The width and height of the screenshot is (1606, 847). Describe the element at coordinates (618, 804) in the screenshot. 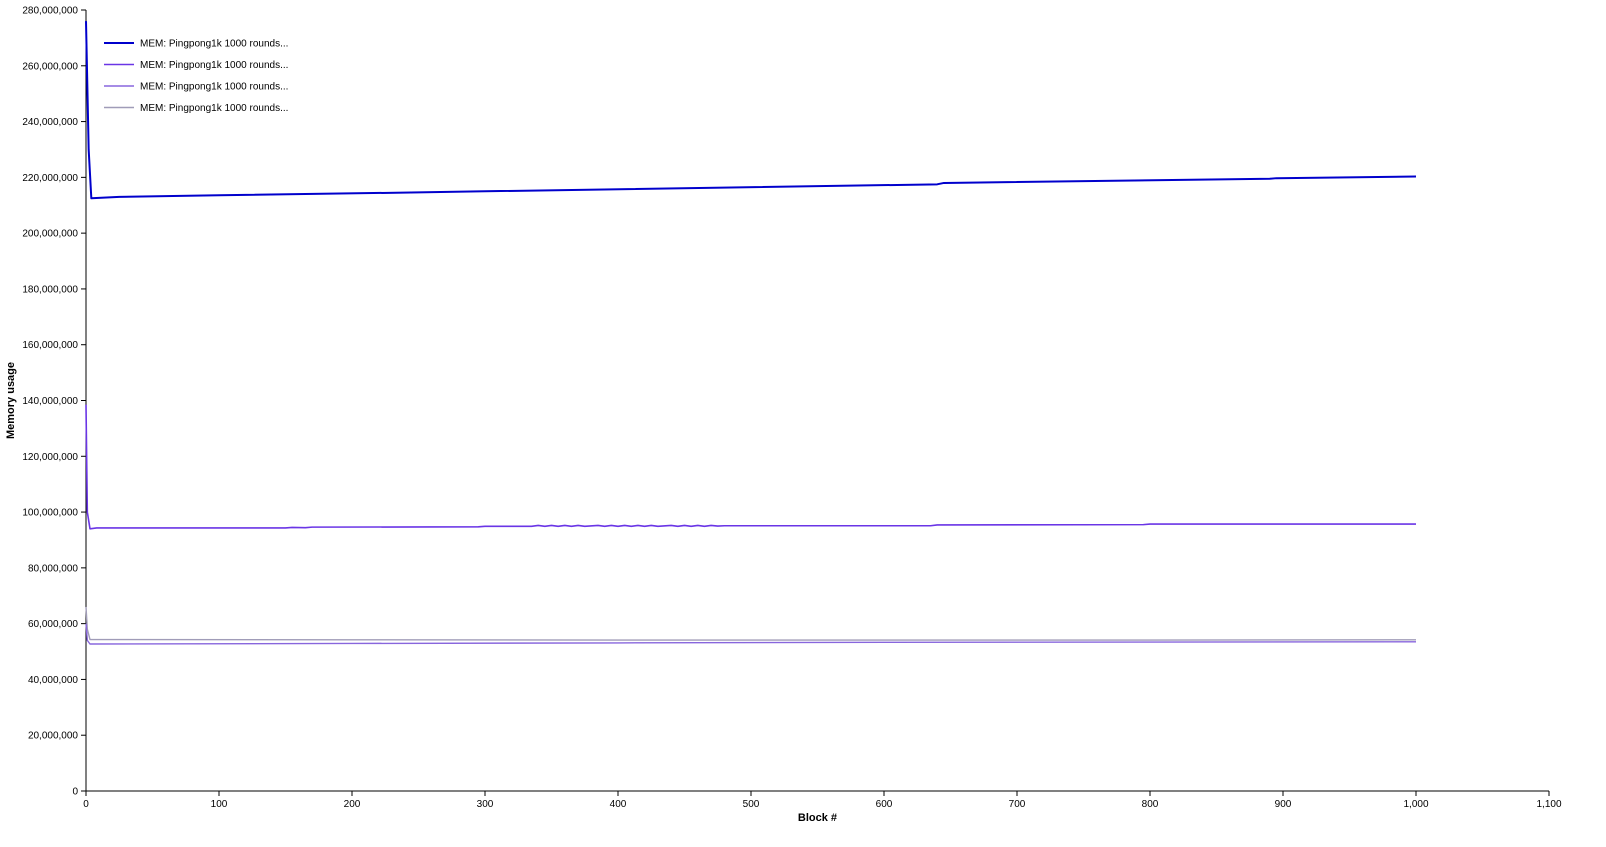

I see `x-tick-label: 400` at that location.